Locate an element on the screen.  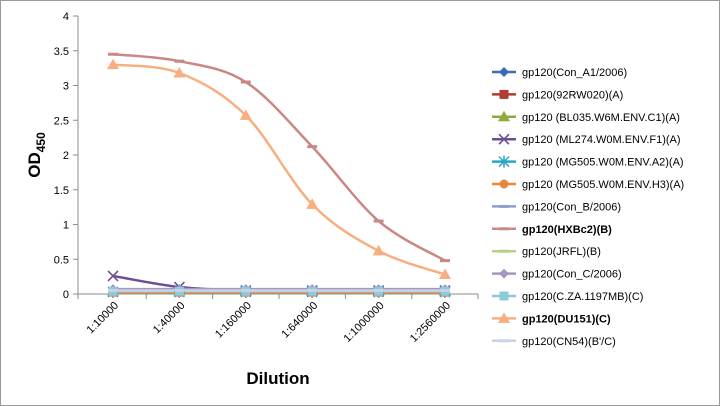
legend-label: gp120(Con_C/2006) is located at coordinates (572, 275).